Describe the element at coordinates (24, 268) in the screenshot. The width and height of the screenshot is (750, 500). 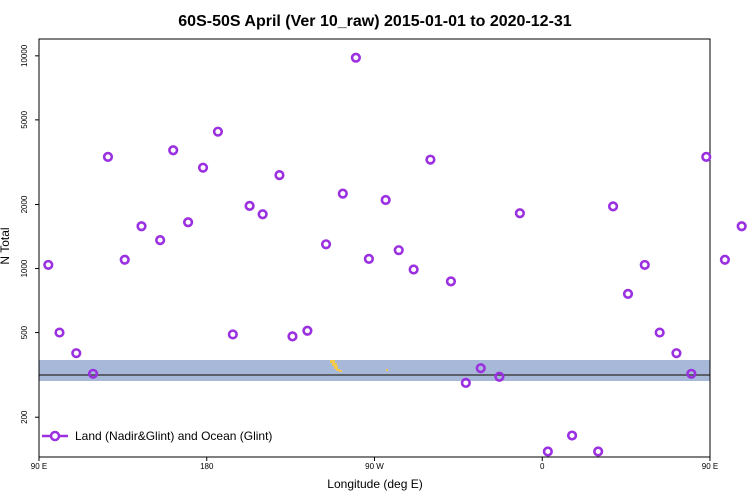
I see `y-tick-label: 1000` at that location.